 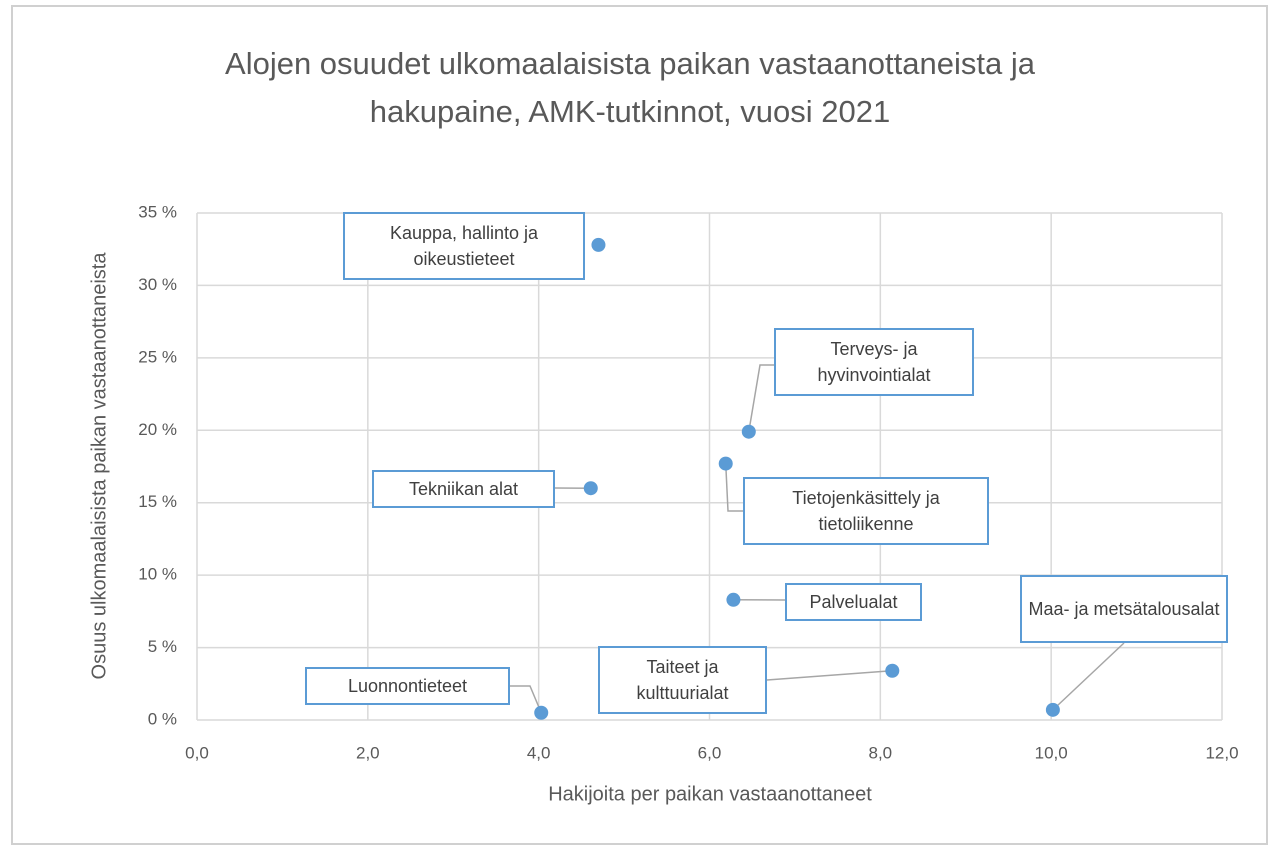 What do you see at coordinates (853, 602) in the screenshot?
I see `point-label: Palvelualat` at bounding box center [853, 602].